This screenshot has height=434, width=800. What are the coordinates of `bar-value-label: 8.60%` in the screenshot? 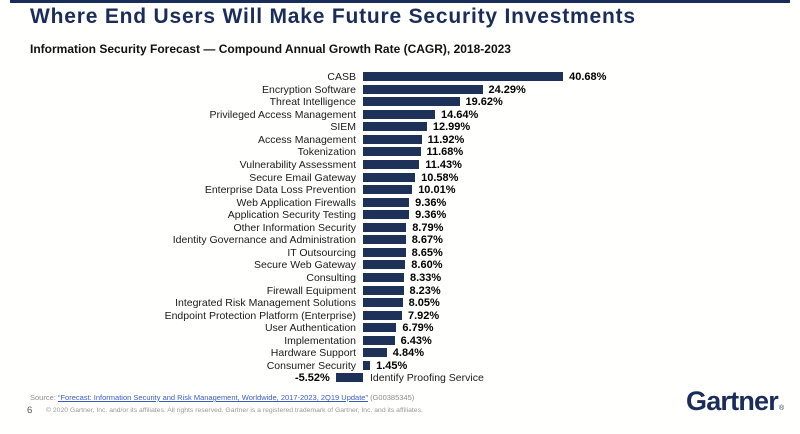 It's located at (427, 265).